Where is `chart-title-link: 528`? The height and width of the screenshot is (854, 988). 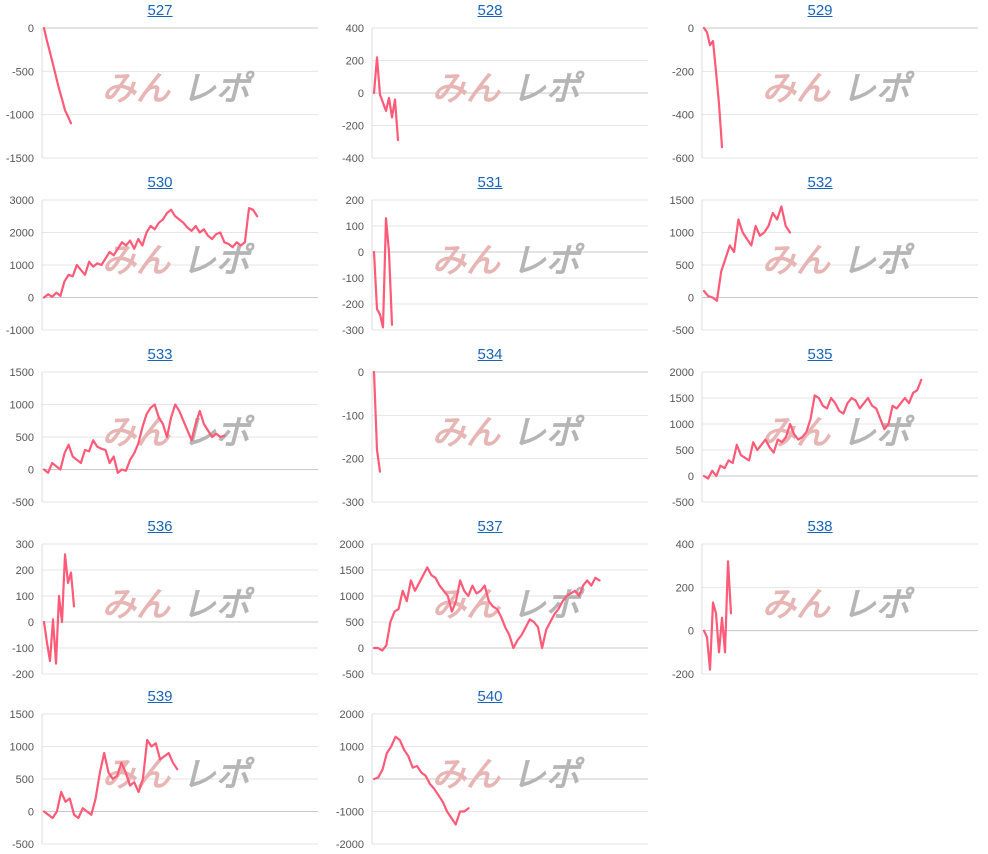 chart-title-link: 528 is located at coordinates (490, 10).